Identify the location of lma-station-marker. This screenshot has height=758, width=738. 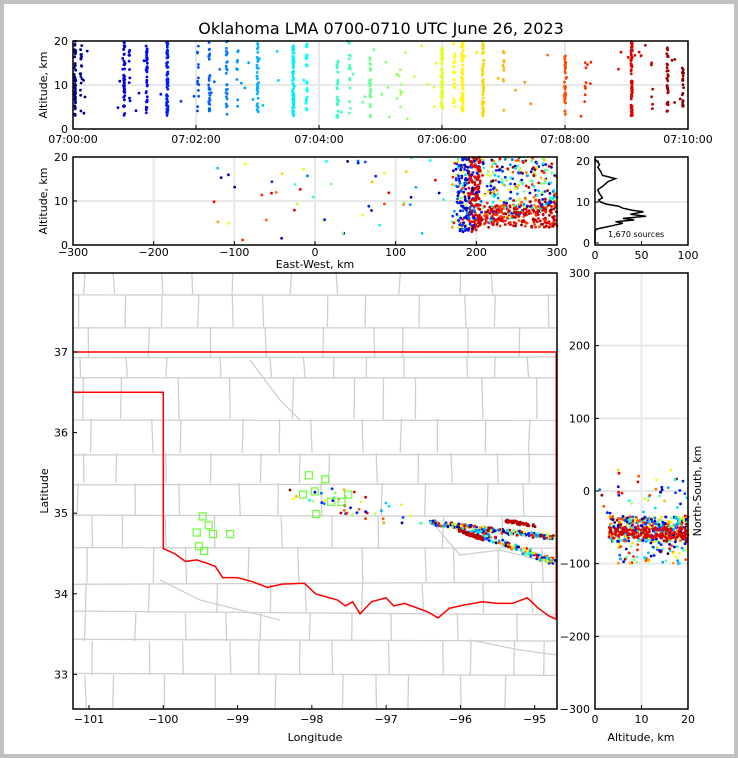
(230, 534).